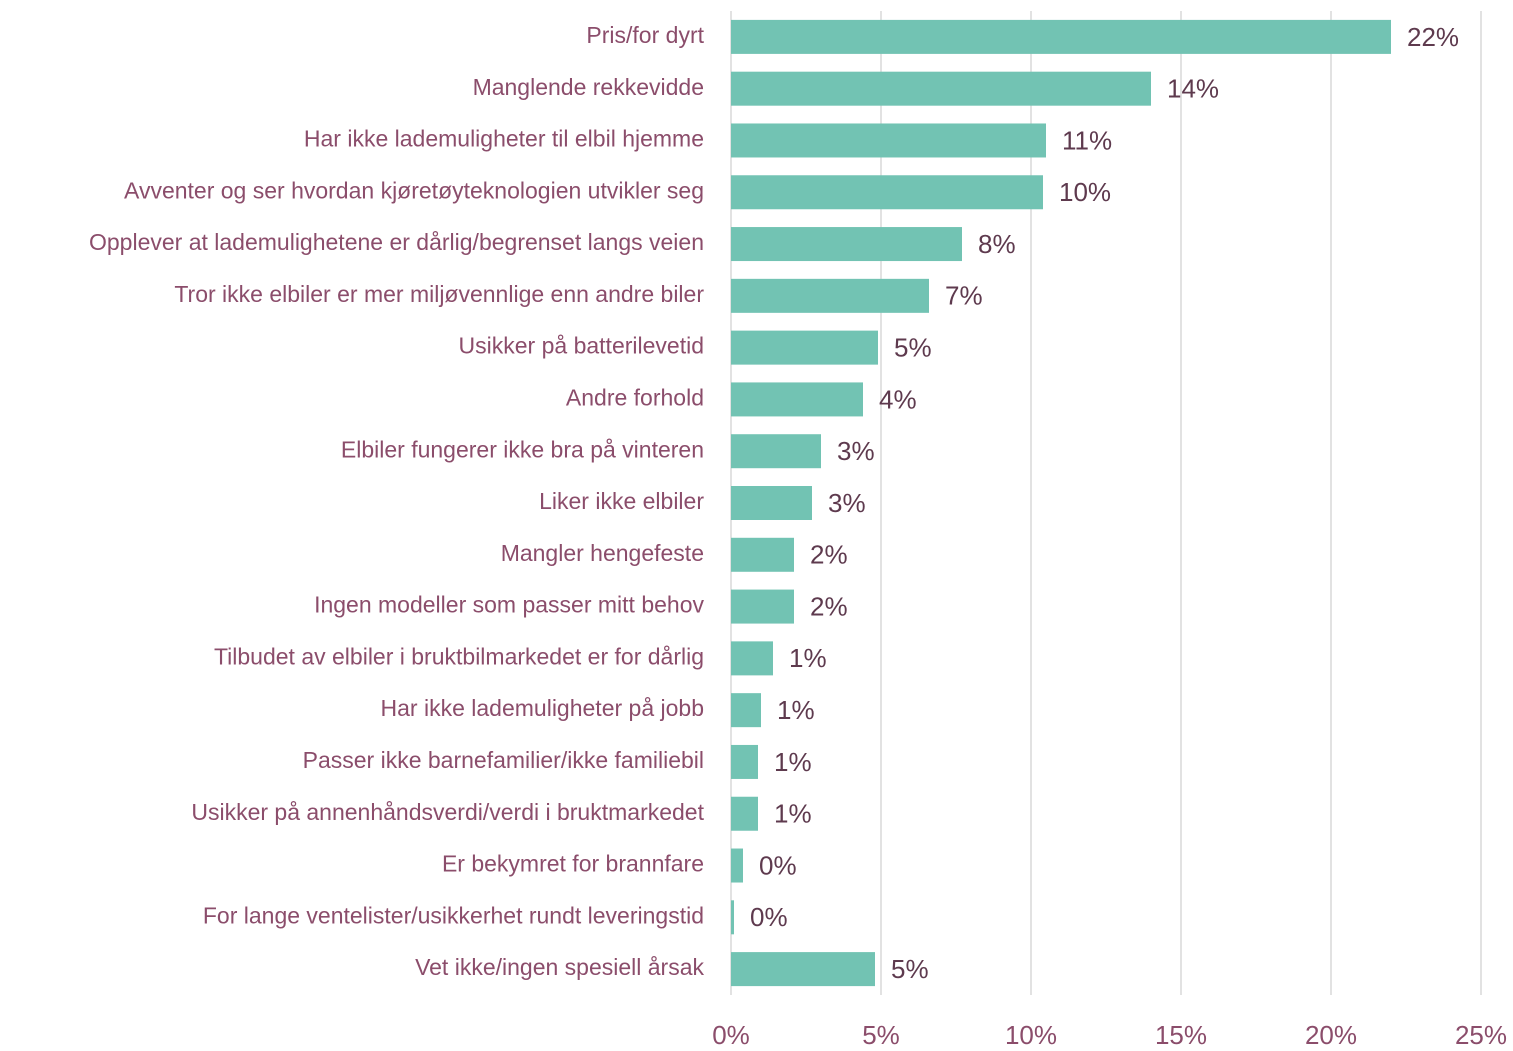 The height and width of the screenshot is (1051, 1513). I want to click on category-label: Ingen modeller som passer mitt behov, so click(509, 605).